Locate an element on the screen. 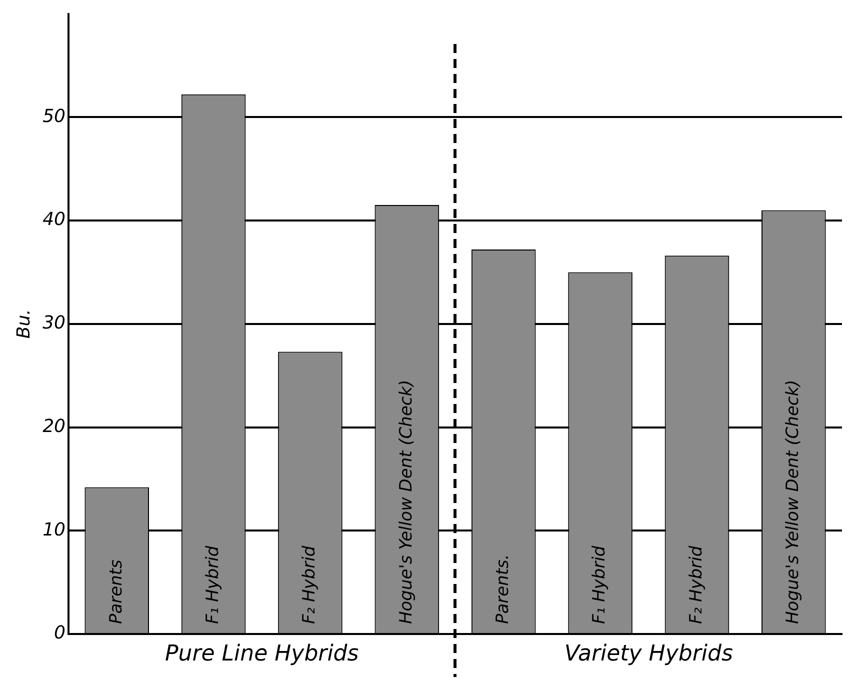 This screenshot has height=679, width=862. text: Variety Hybrids is located at coordinates (648, 654).